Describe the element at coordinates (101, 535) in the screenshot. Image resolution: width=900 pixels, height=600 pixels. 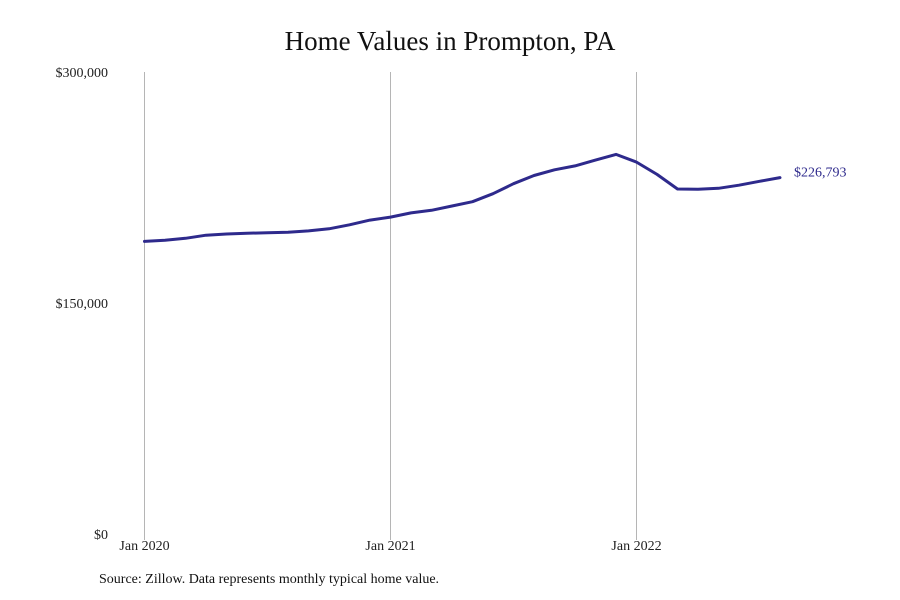
I see `y-tick-label: $0` at that location.